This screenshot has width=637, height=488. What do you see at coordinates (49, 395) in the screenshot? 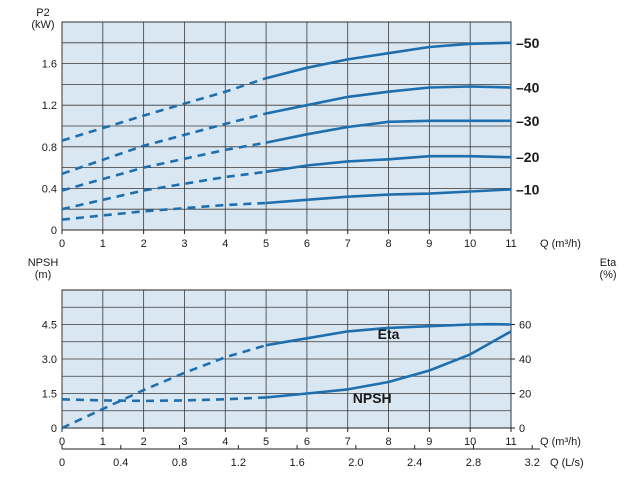
I see `y-tick-label: 1.5` at bounding box center [49, 395].